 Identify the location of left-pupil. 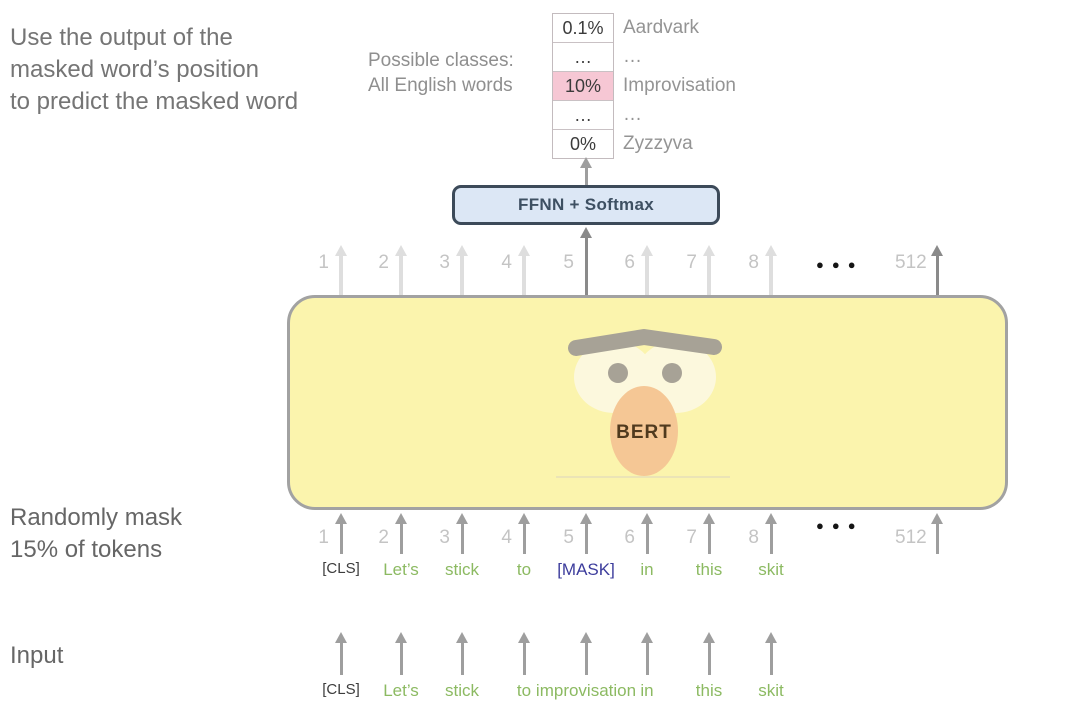
(618, 373).